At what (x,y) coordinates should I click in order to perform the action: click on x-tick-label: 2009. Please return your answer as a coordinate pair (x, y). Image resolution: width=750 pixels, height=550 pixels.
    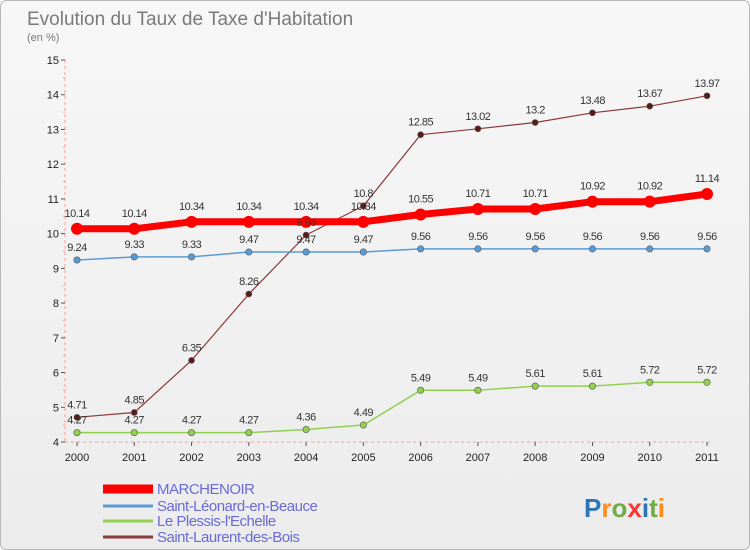
    Looking at the image, I should click on (592, 458).